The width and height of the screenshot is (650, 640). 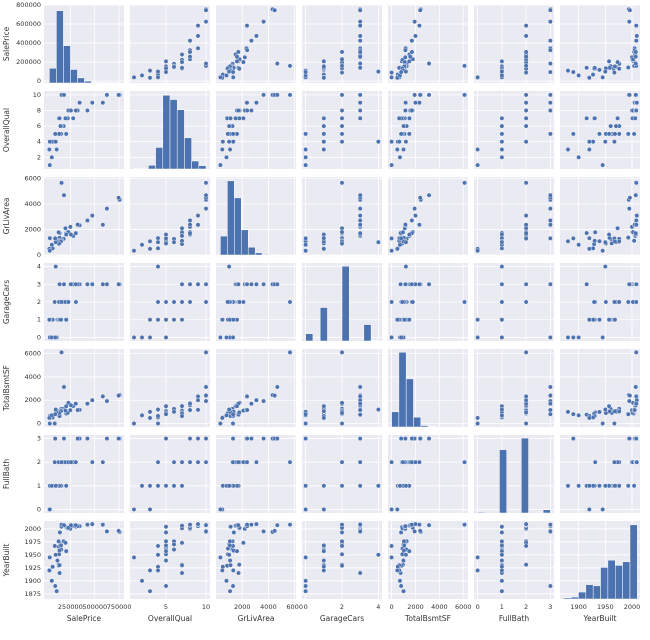 I want to click on y-axis-label: GarageCars, so click(x=6, y=302).